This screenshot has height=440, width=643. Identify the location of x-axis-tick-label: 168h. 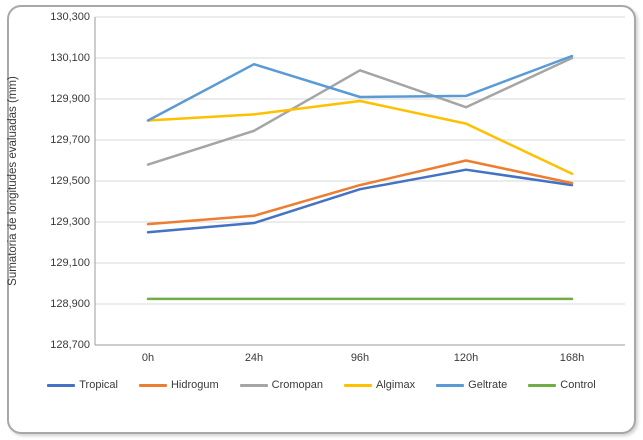
(572, 358).